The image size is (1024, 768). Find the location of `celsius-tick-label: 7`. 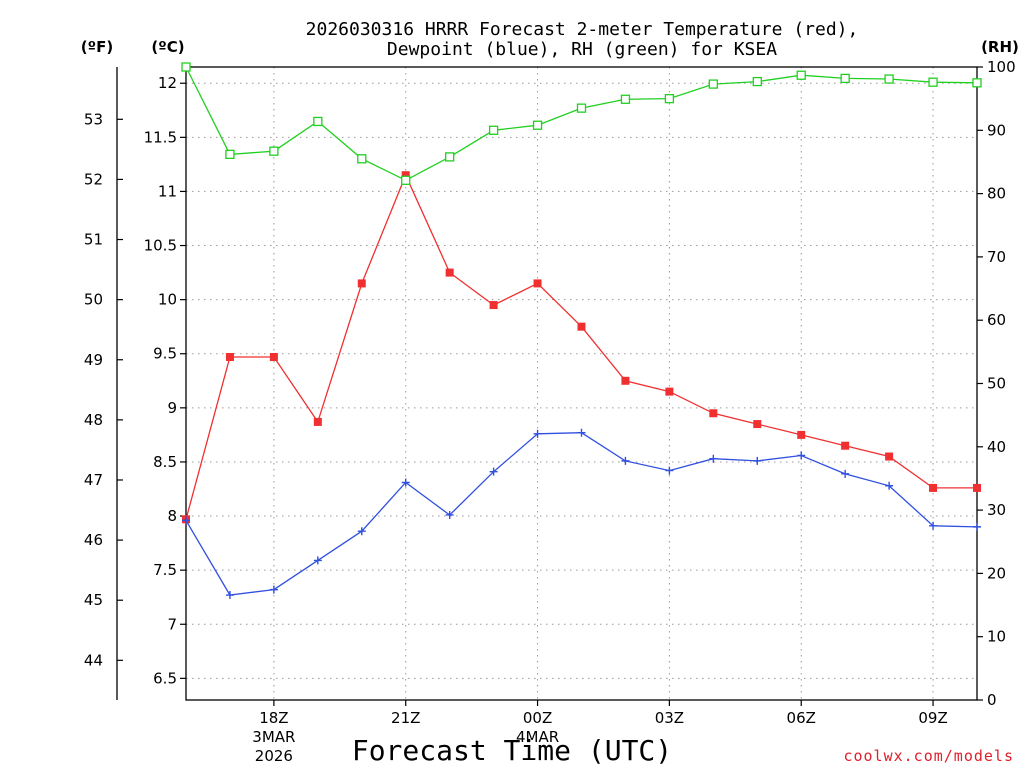

celsius-tick-label: 7 is located at coordinates (172, 624).